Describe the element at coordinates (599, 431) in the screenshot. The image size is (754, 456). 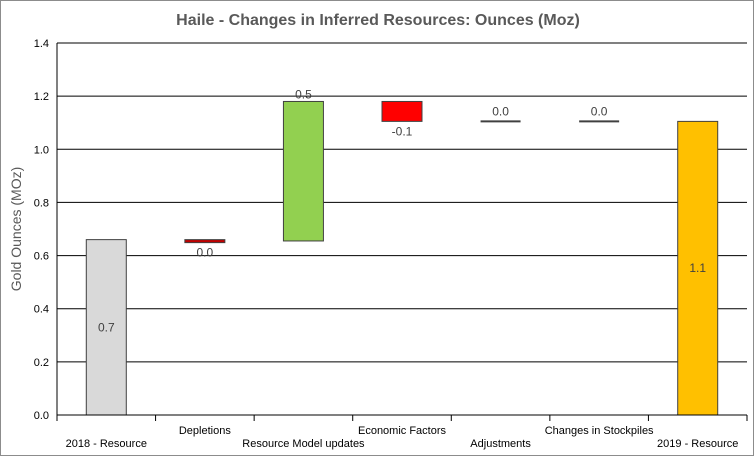
I see `x-tick-label: Changes in Stockpiles` at that location.